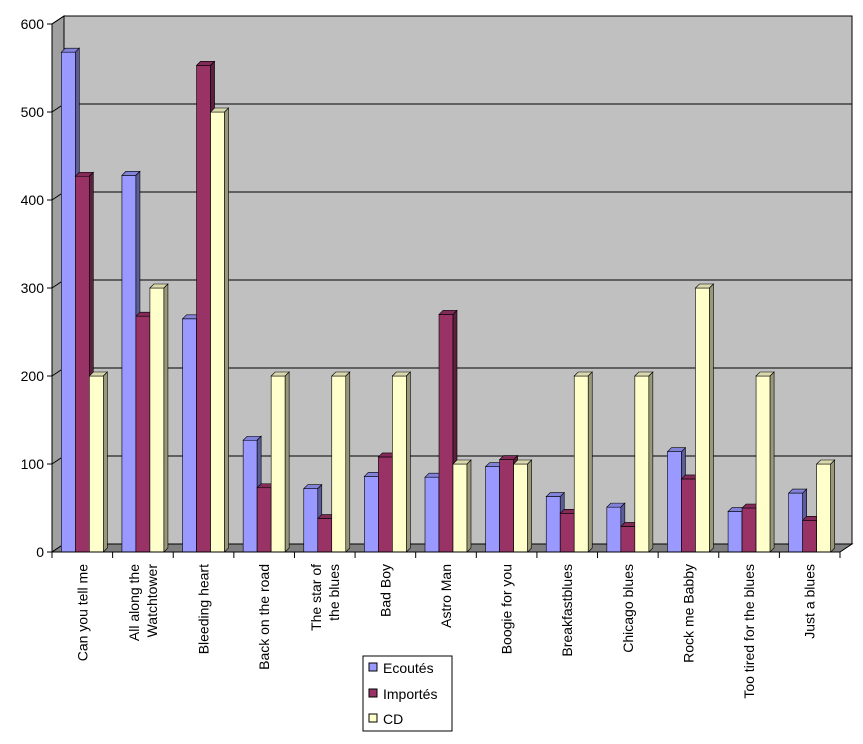 This screenshot has width=863, height=744. What do you see at coordinates (810, 601) in the screenshot?
I see `x-tick-label: Just a blues` at bounding box center [810, 601].